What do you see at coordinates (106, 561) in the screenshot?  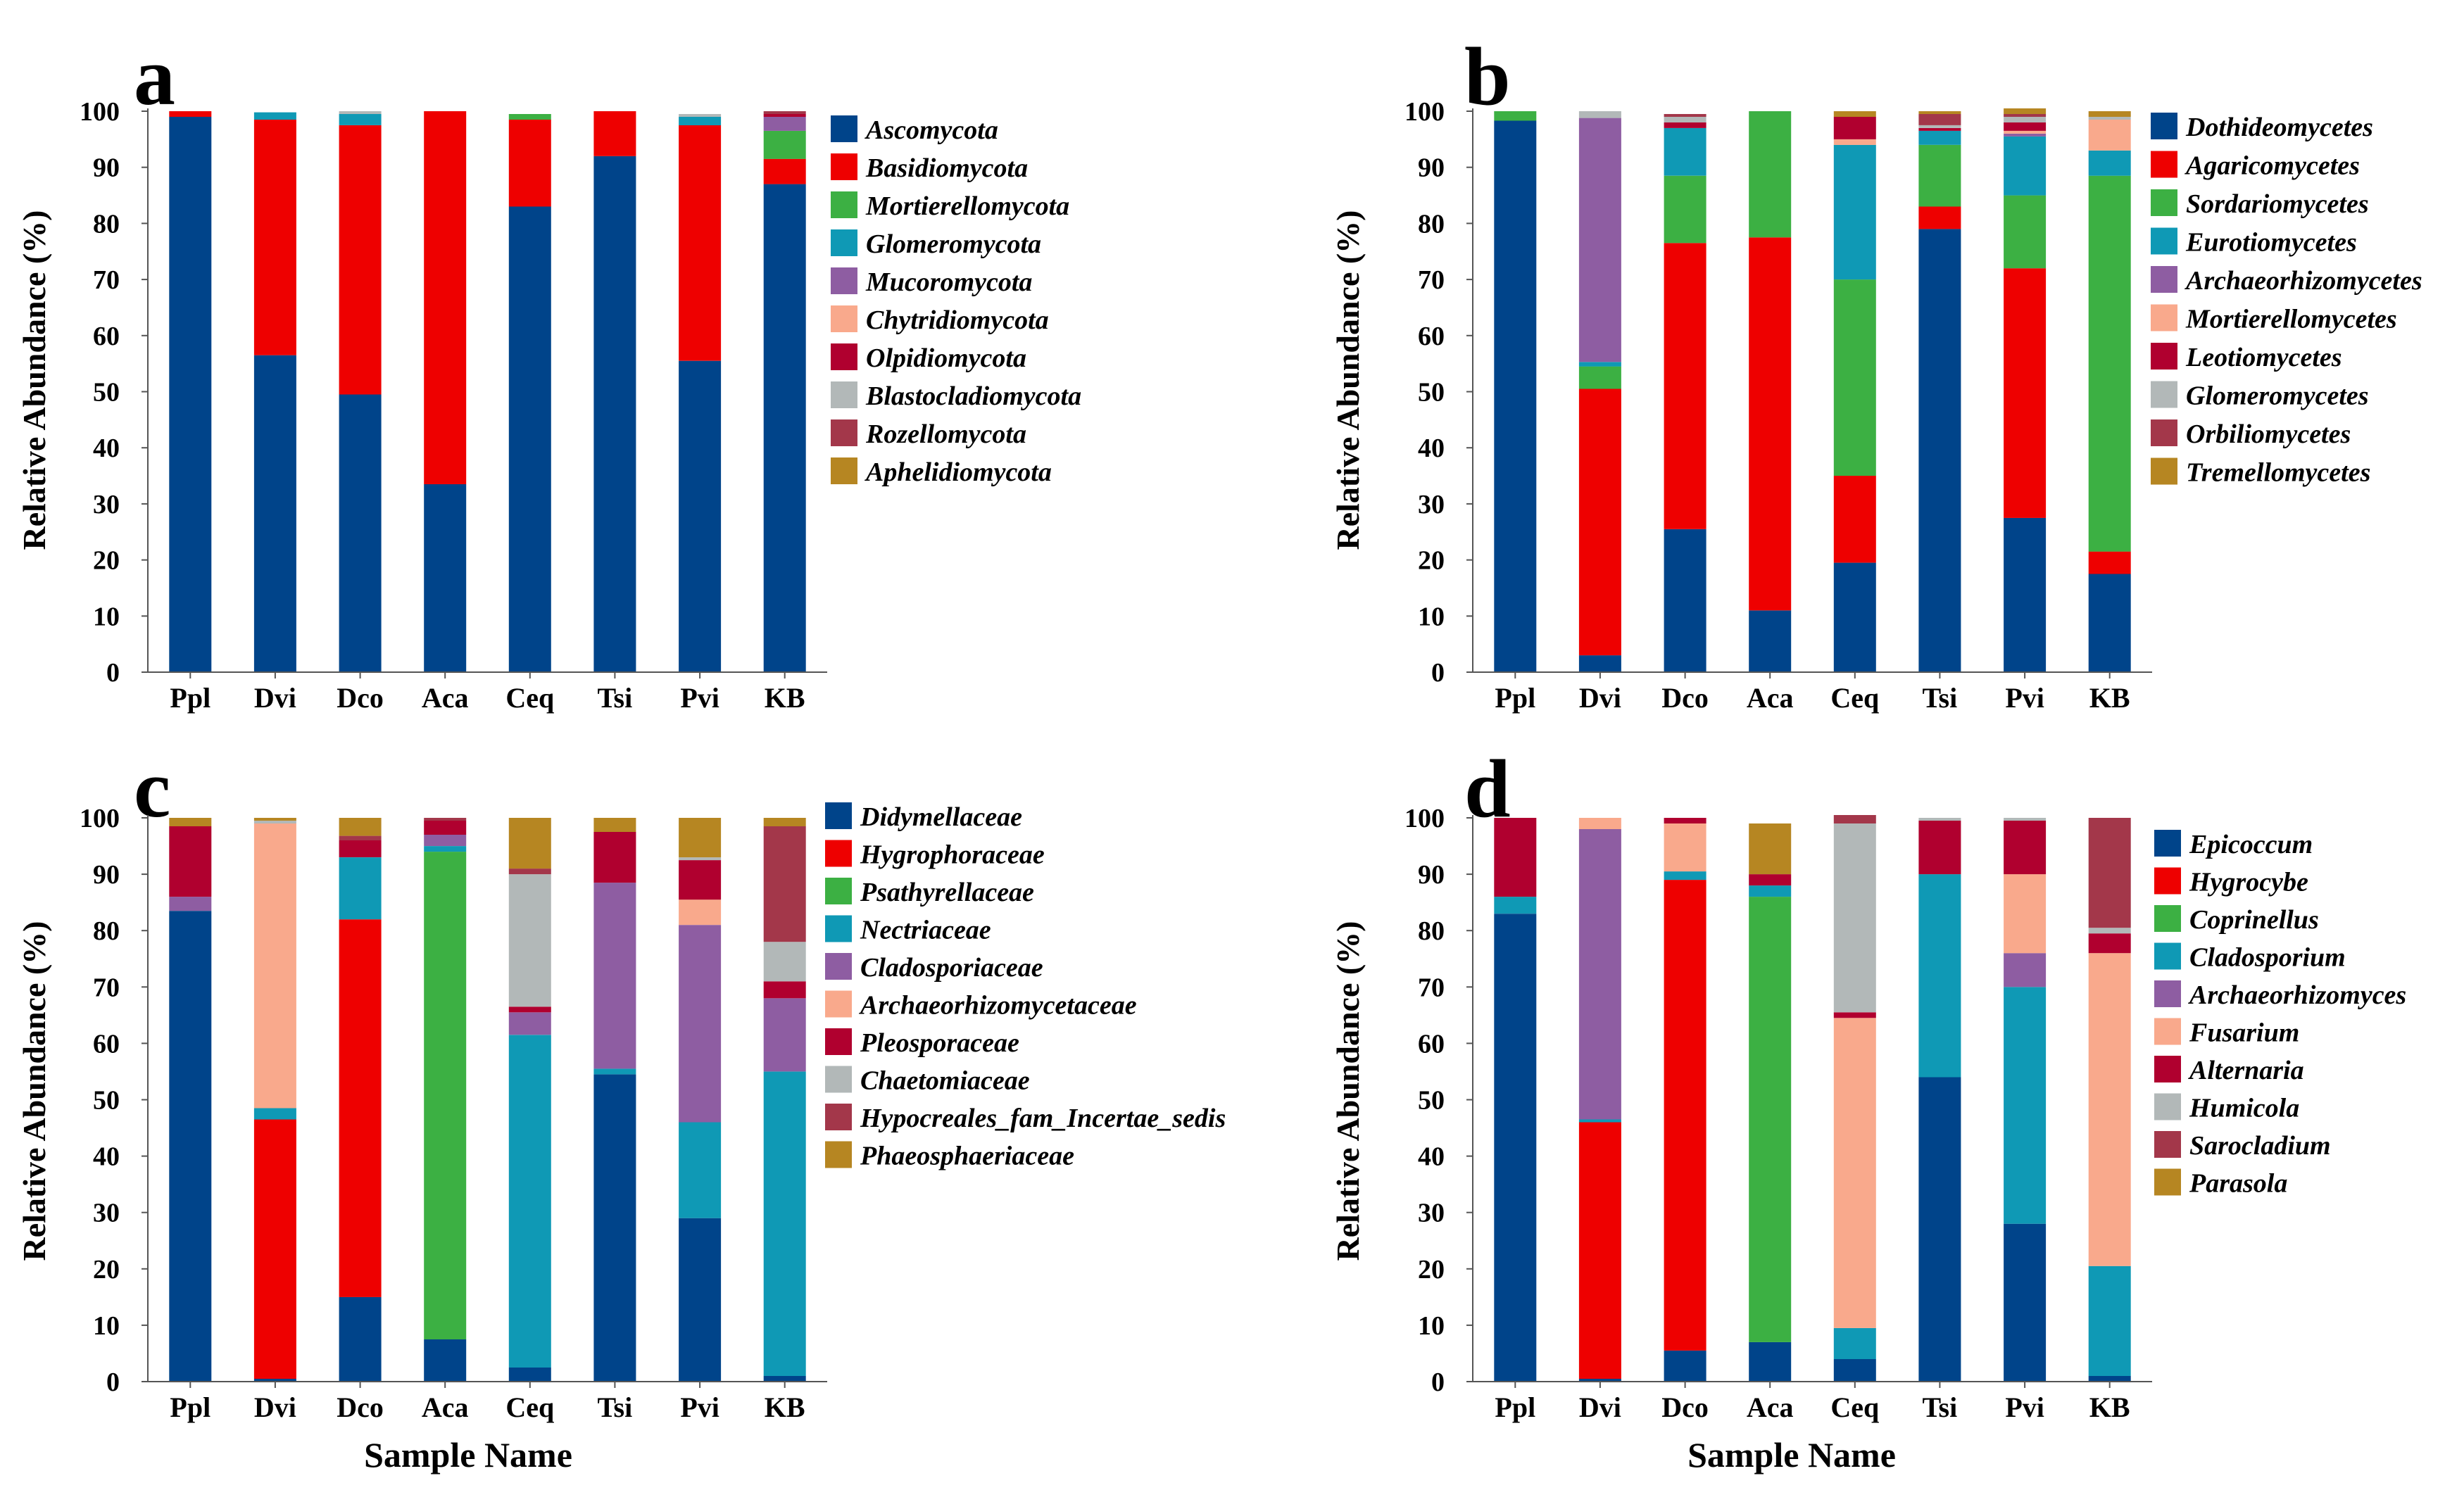 I see `panel-a-y-tick-label: 20` at bounding box center [106, 561].